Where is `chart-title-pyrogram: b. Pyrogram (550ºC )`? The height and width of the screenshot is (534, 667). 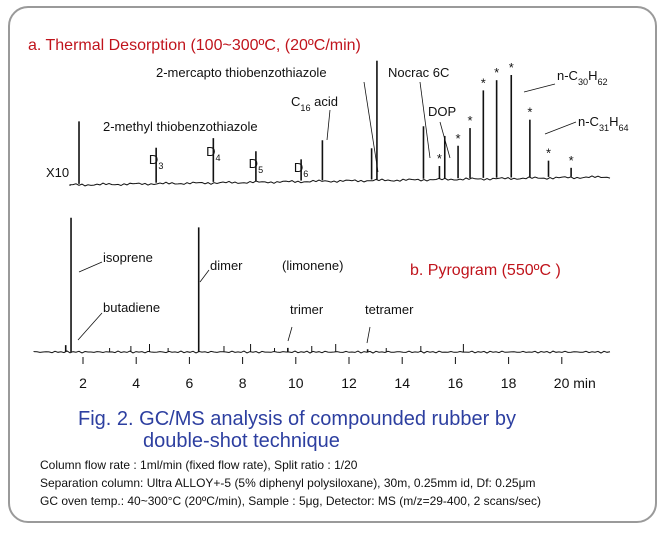
chart-title-pyrogram: b. Pyrogram (550ºC ) is located at coordinates (485, 270).